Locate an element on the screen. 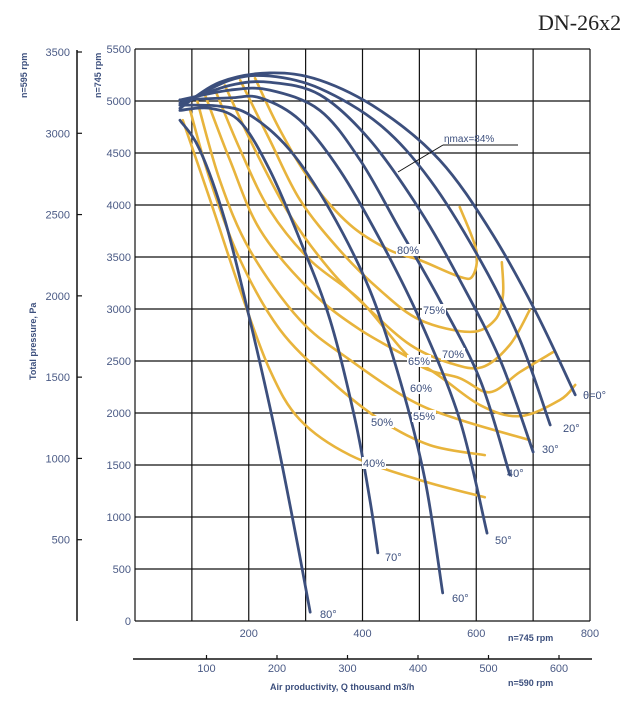 The image size is (633, 707). x-tick-label: 200 is located at coordinates (249, 634).